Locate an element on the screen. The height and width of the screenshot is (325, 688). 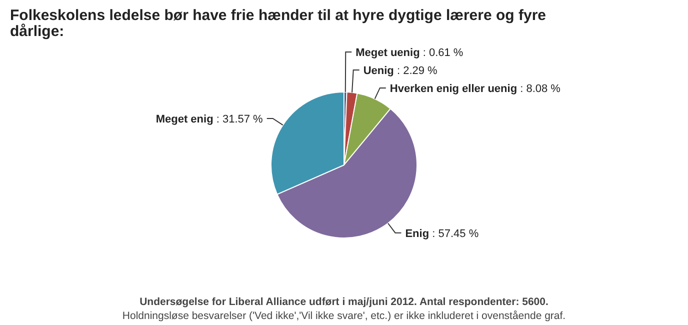
text: Undersøgelse for Liberal Alliance udført i maj/juni 2012. Antal respondenter: 5600. is located at coordinates (344, 302).